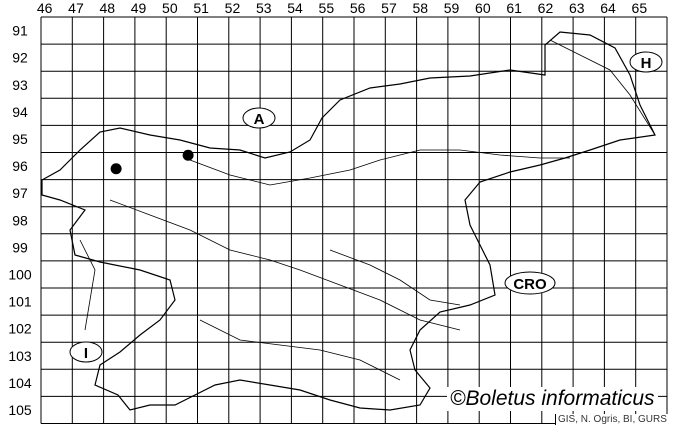  Describe the element at coordinates (20, 139) in the screenshot. I see `row-label: 95` at that location.